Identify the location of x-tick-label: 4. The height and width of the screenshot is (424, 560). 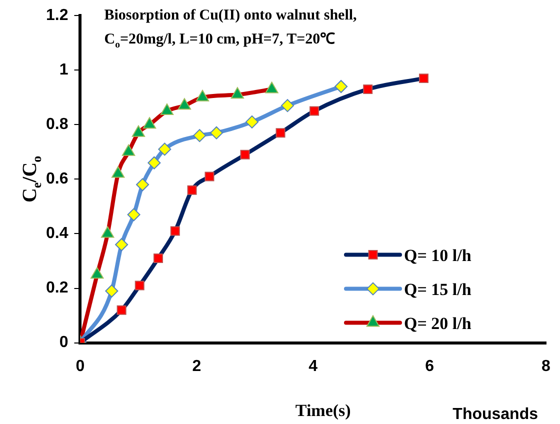
(313, 366).